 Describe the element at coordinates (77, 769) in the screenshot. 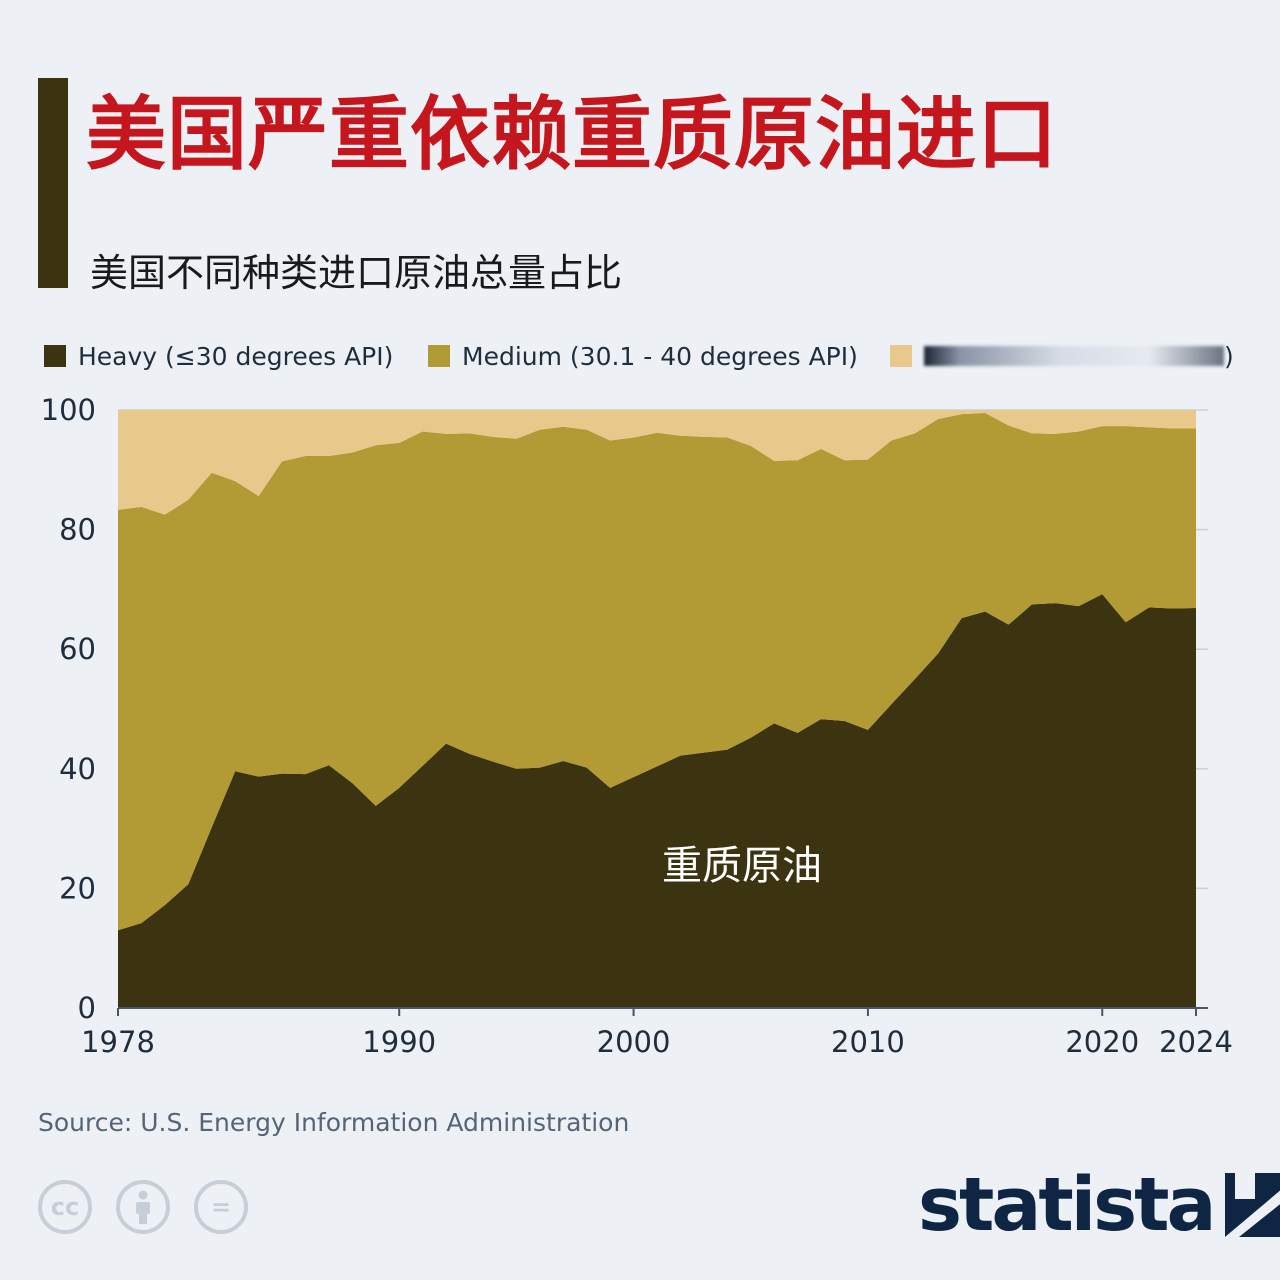

I see `y-tick-label: 40` at that location.